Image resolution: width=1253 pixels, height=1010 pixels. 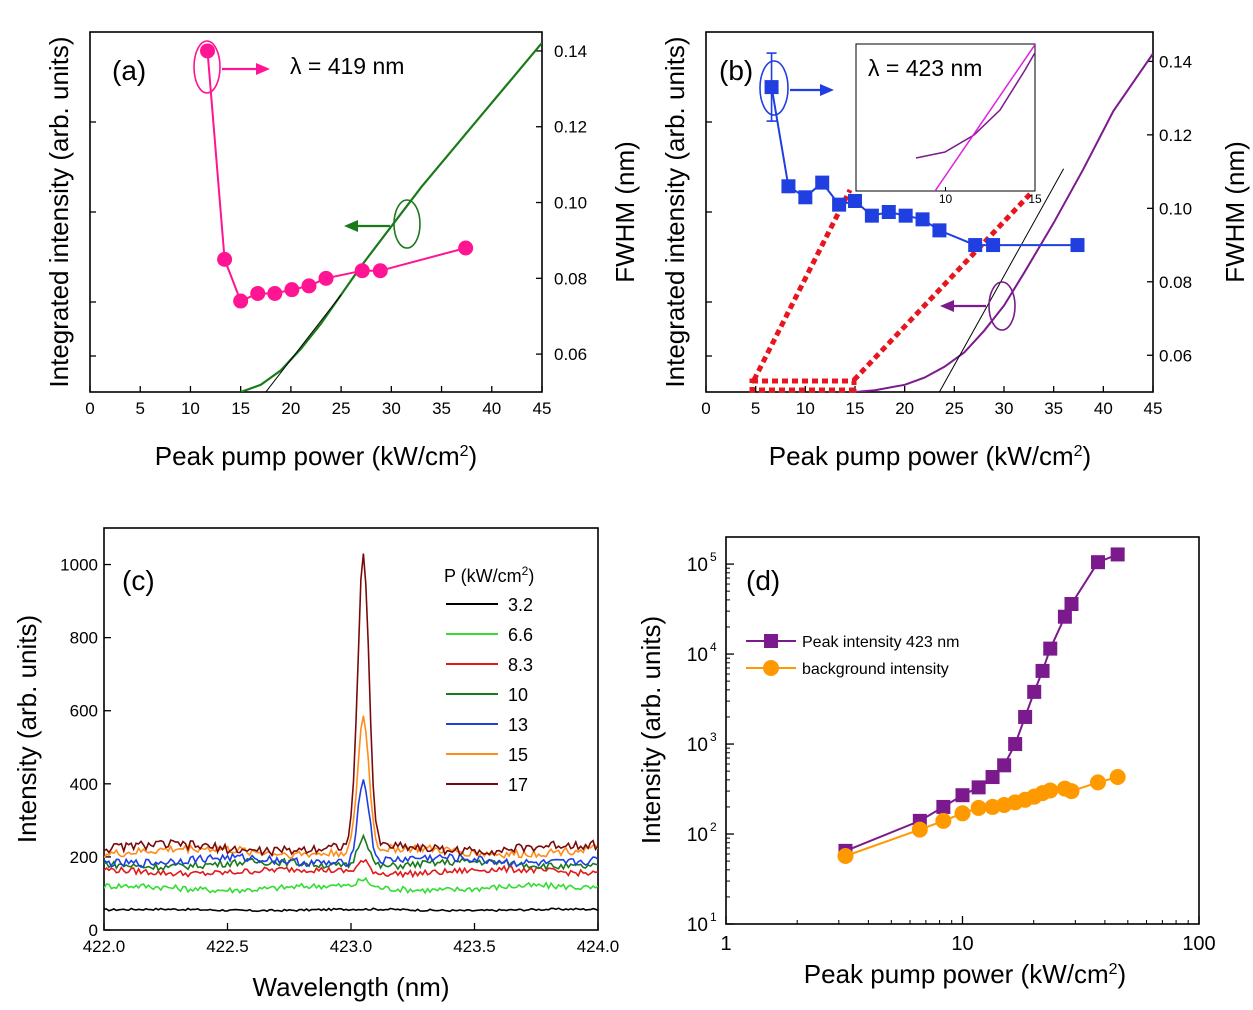 I want to click on panel-c-plot, so click(x=351, y=733).